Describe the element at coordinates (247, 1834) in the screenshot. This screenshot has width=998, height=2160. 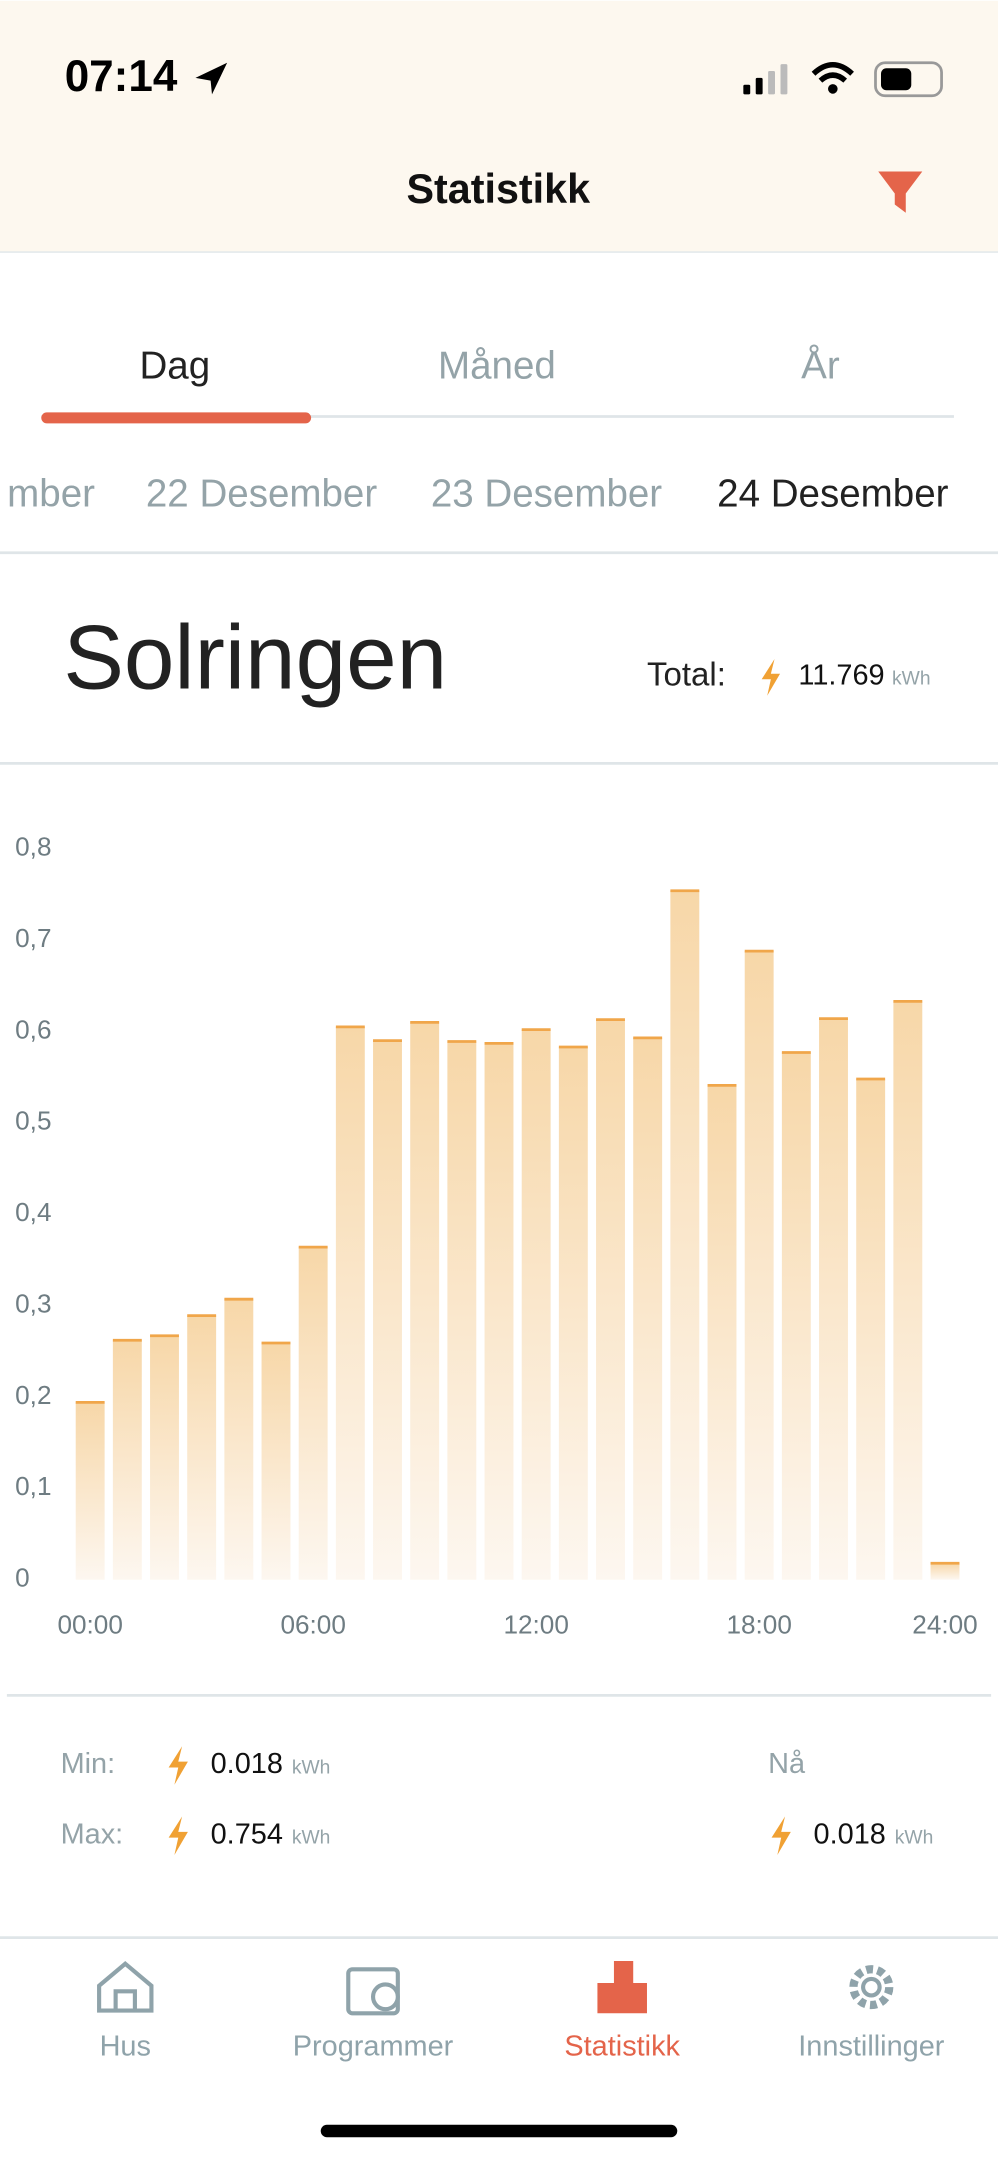
I see `max-value: 0.754` at that location.